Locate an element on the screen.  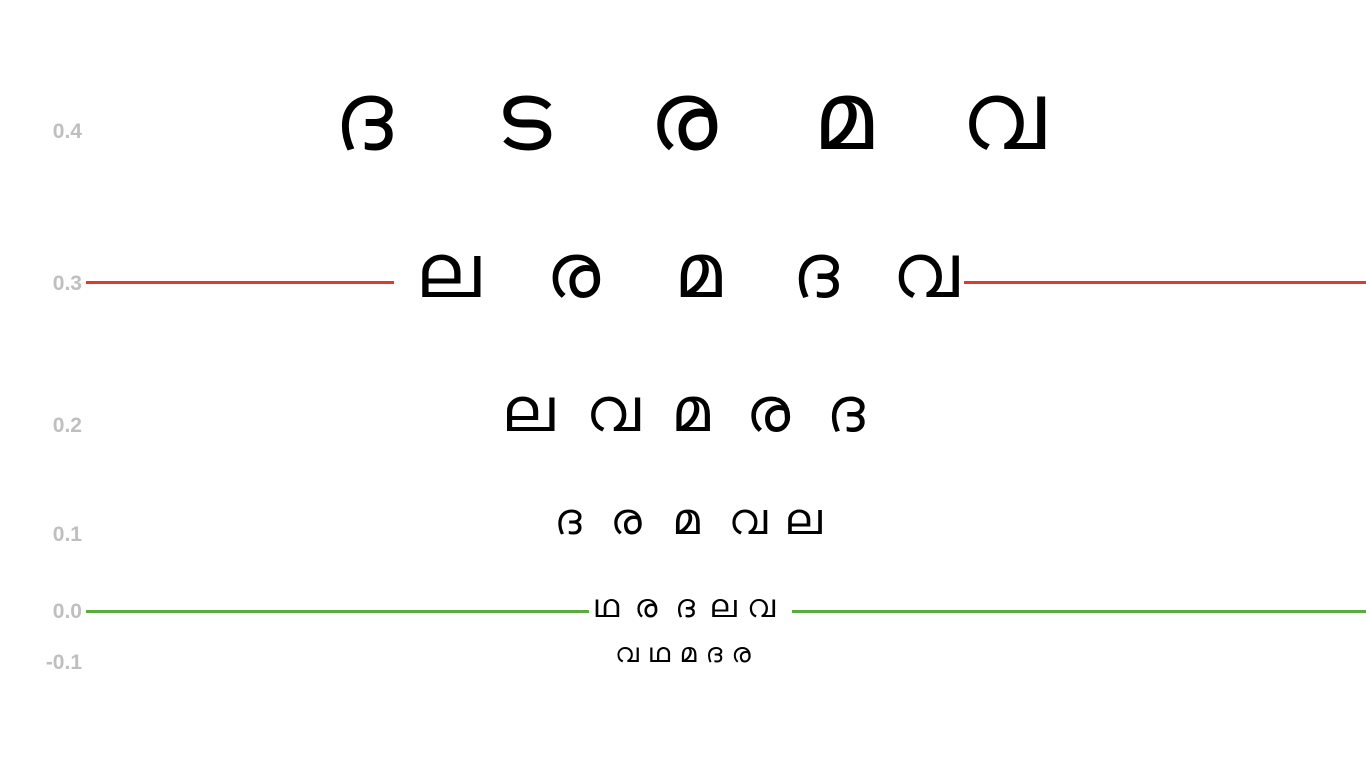
row-label: 0.1 is located at coordinates (67, 534).